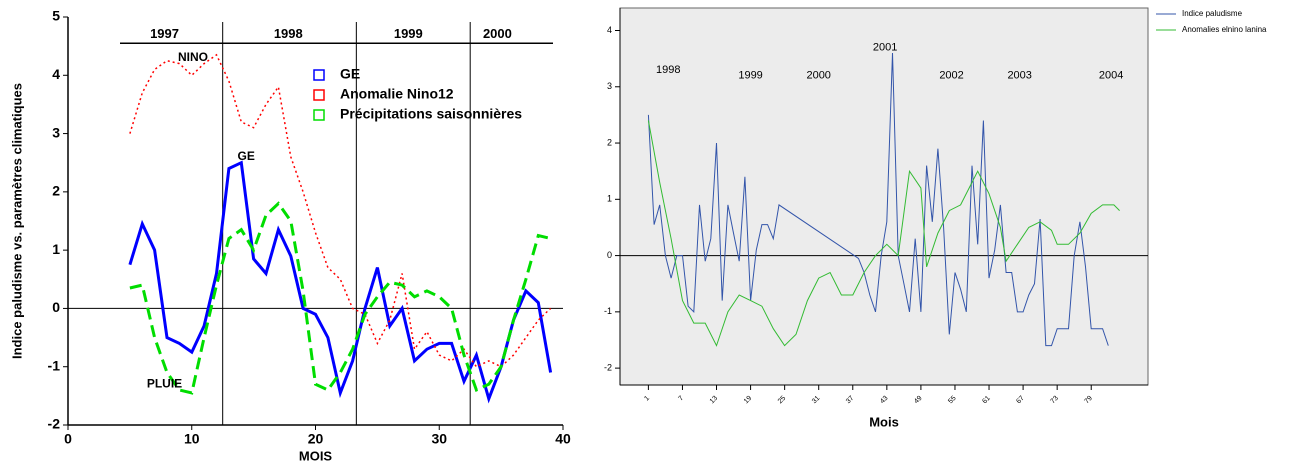  I want to click on period-label: 1999, so click(408, 33).